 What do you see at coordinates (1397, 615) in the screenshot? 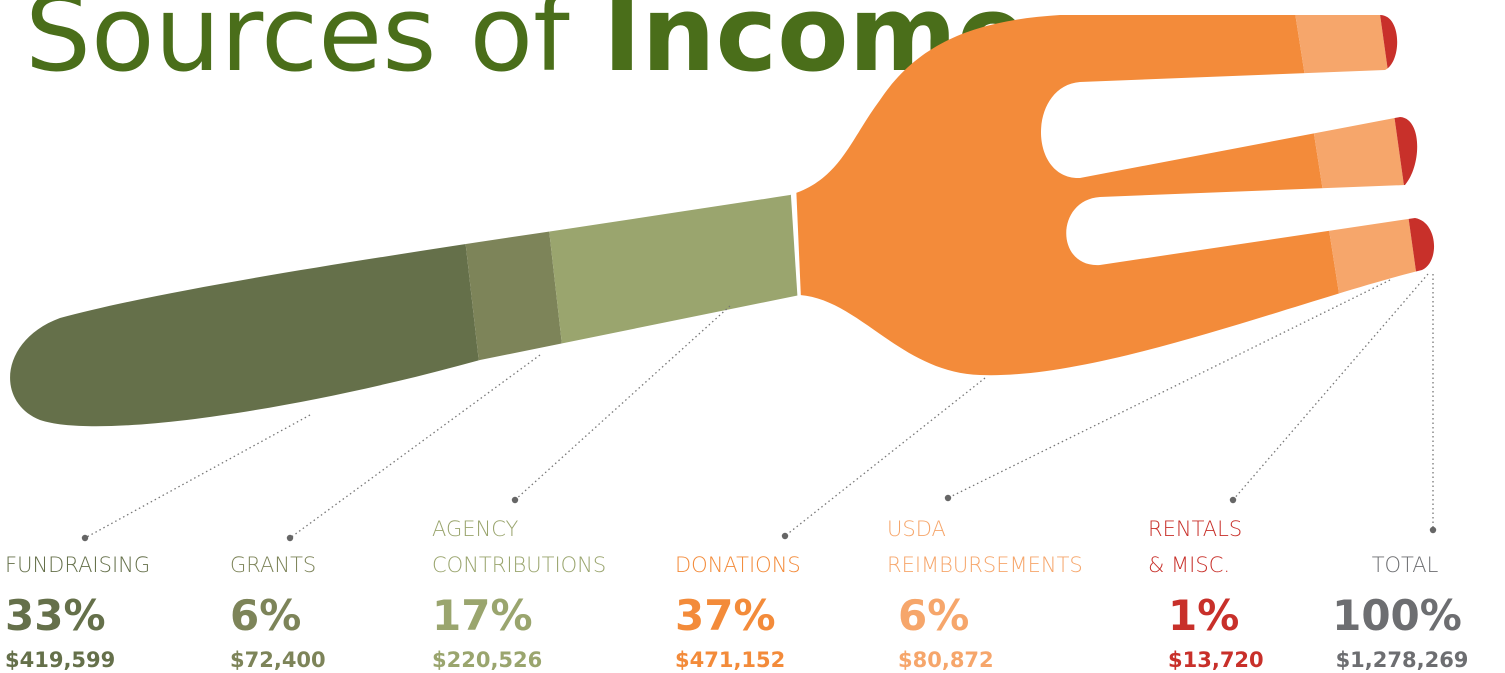
I see `item-percent: 100%` at bounding box center [1397, 615].